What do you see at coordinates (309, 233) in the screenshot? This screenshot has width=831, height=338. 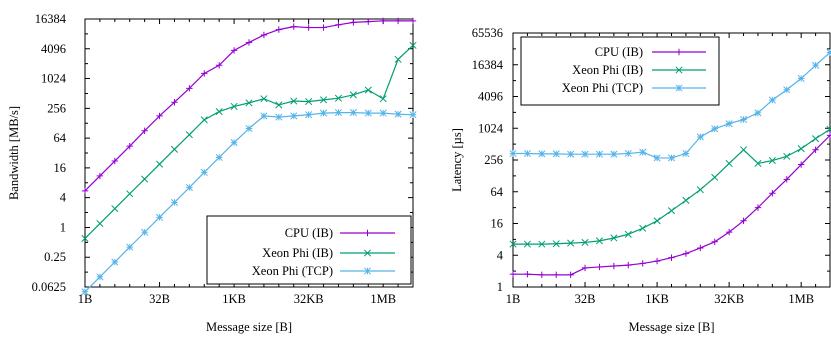 I see `legend-label: CPU (IB)` at bounding box center [309, 233].